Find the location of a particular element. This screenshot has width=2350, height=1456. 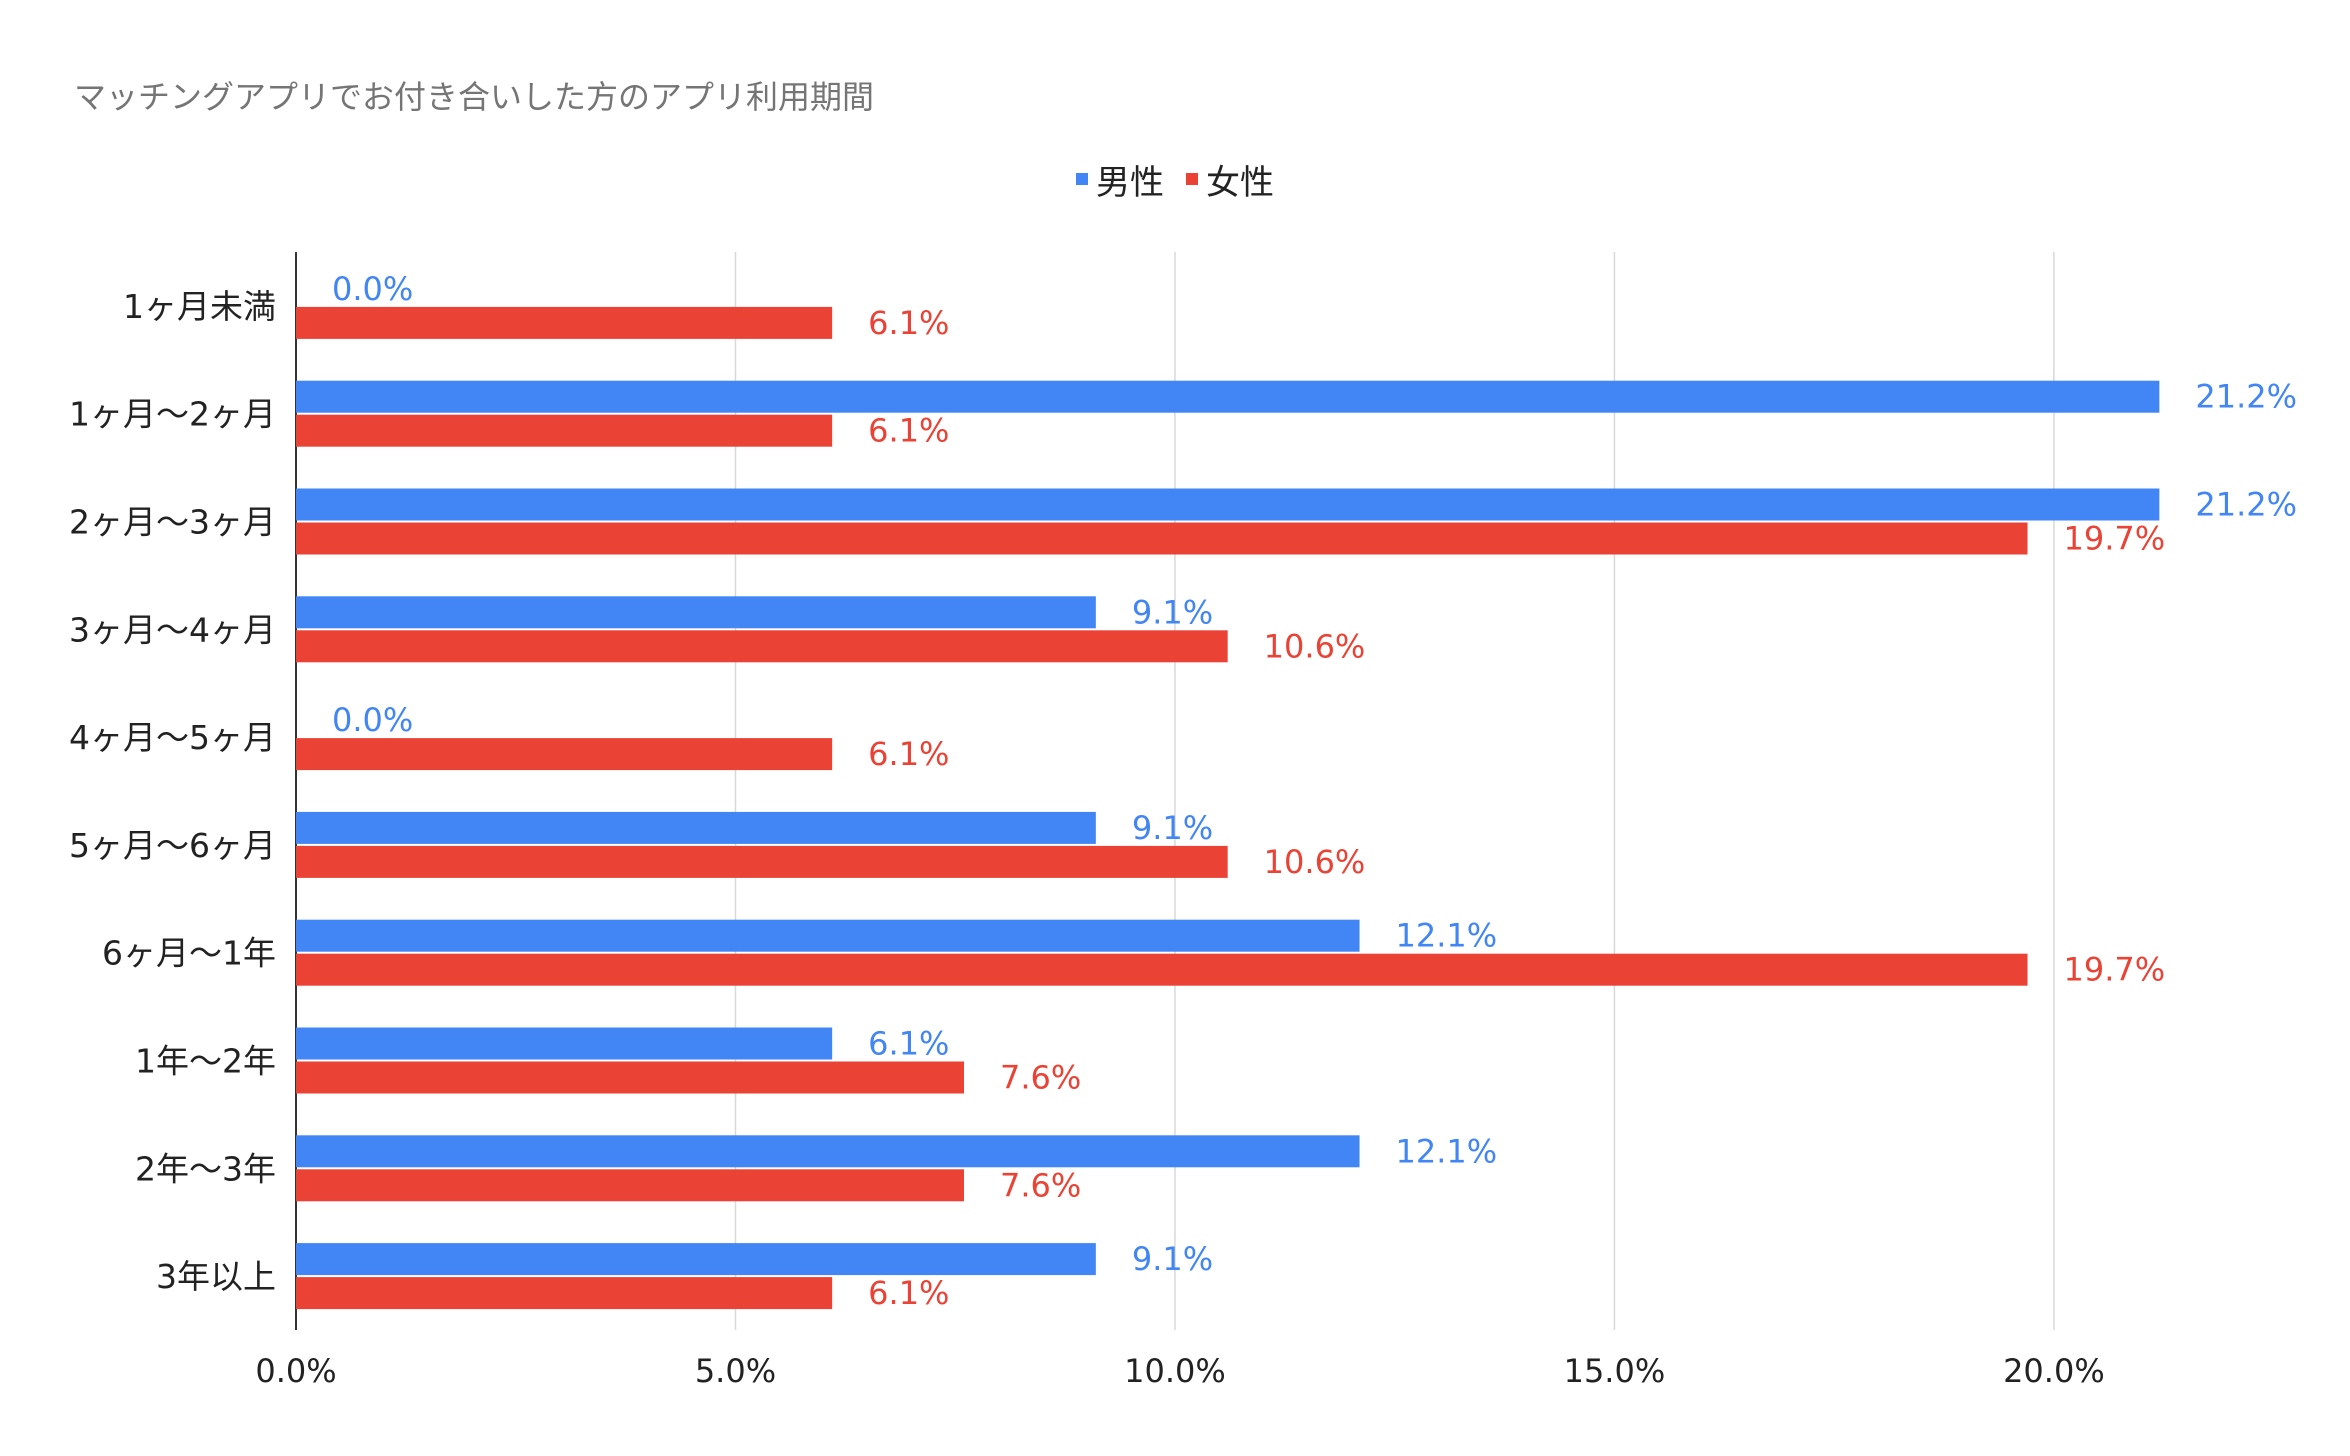

category-label: 4ヶ月〜5ヶ月 is located at coordinates (172, 737).